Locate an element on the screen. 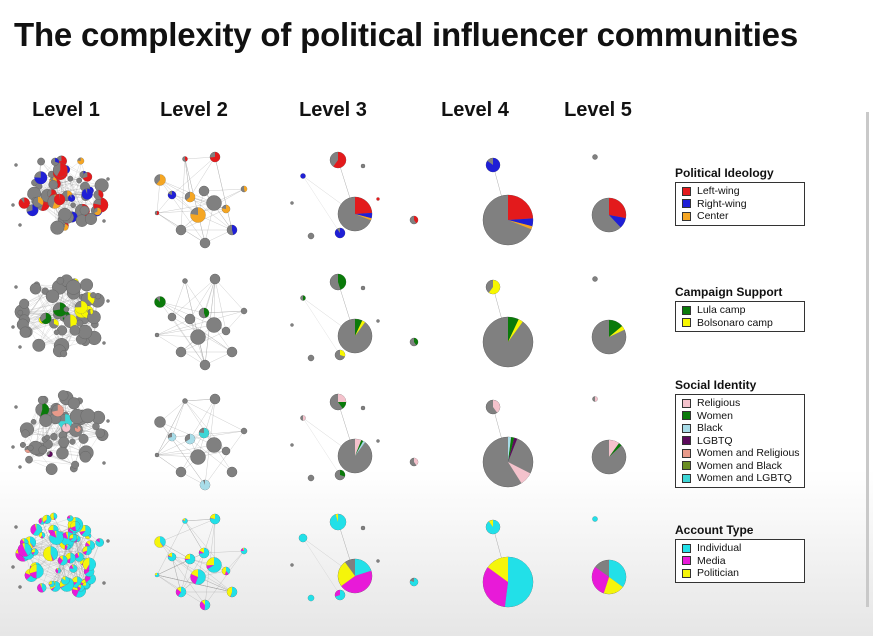 The image size is (873, 636). scrollbar is located at coordinates (867, 359).